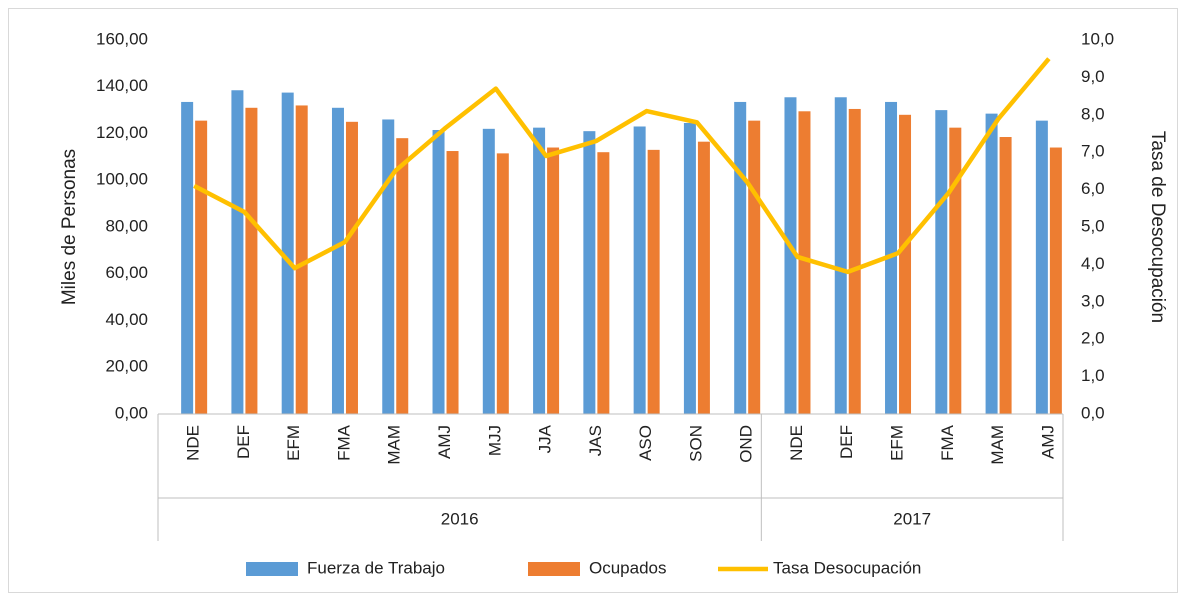  What do you see at coordinates (1093, 375) in the screenshot?
I see `y2-tick-label: 1,0` at bounding box center [1093, 375].